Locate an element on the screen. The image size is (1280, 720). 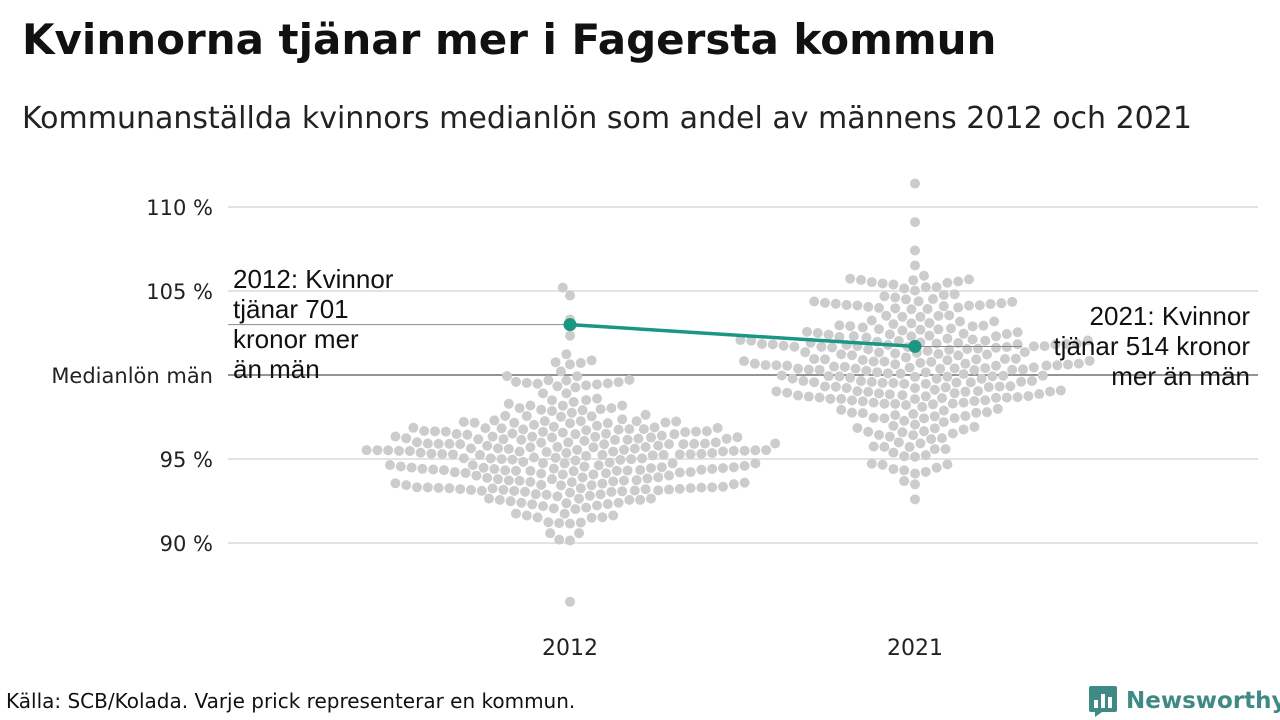
x-tick-label: 2012 is located at coordinates (570, 648).